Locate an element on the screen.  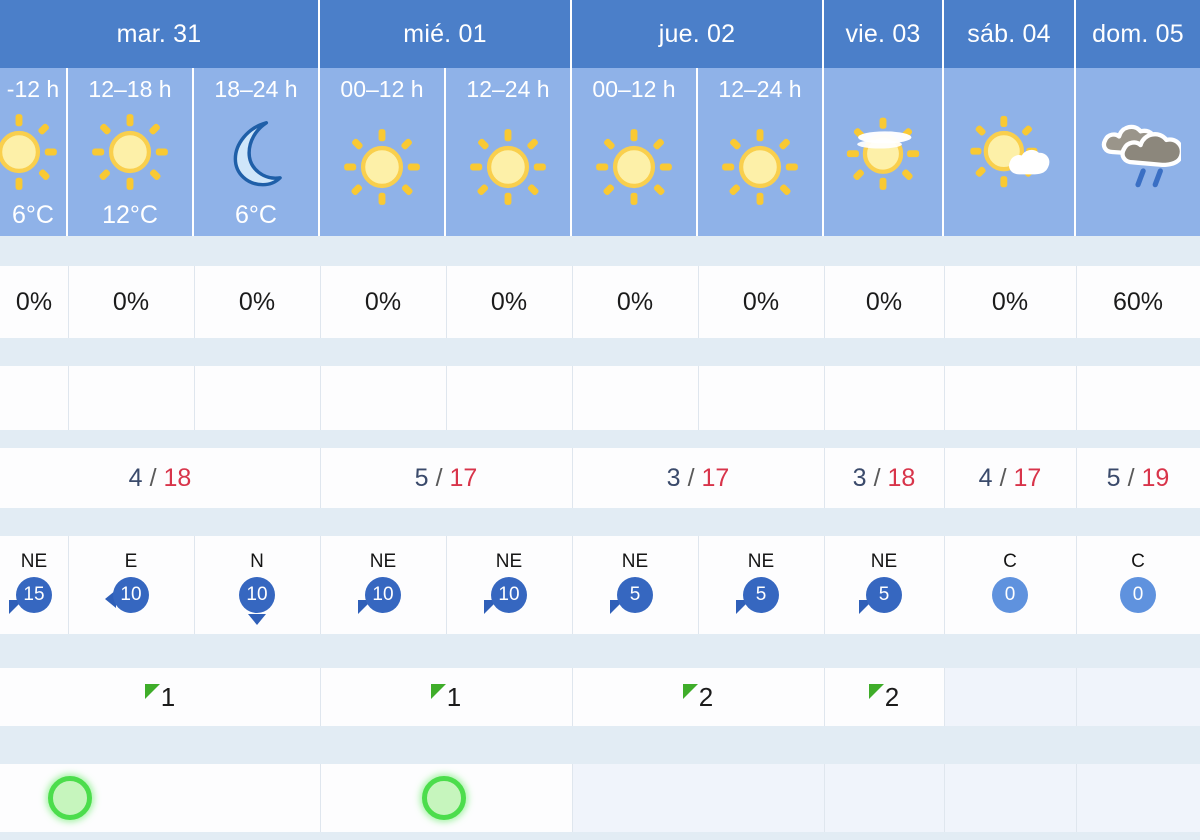
uv-cell-1: 1 is located at coordinates (446, 697).